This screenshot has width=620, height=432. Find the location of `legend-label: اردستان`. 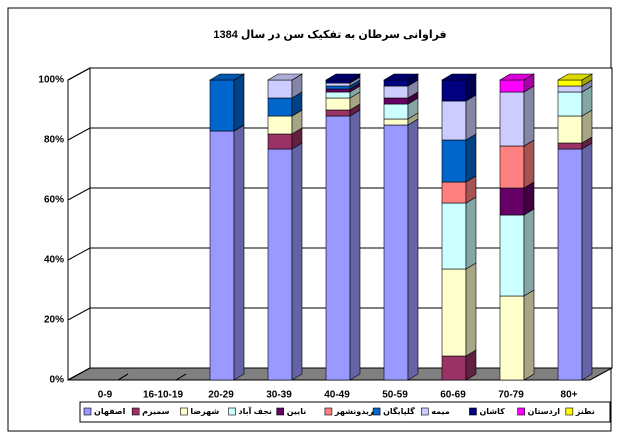

legend-label: اردستان is located at coordinates (544, 411).